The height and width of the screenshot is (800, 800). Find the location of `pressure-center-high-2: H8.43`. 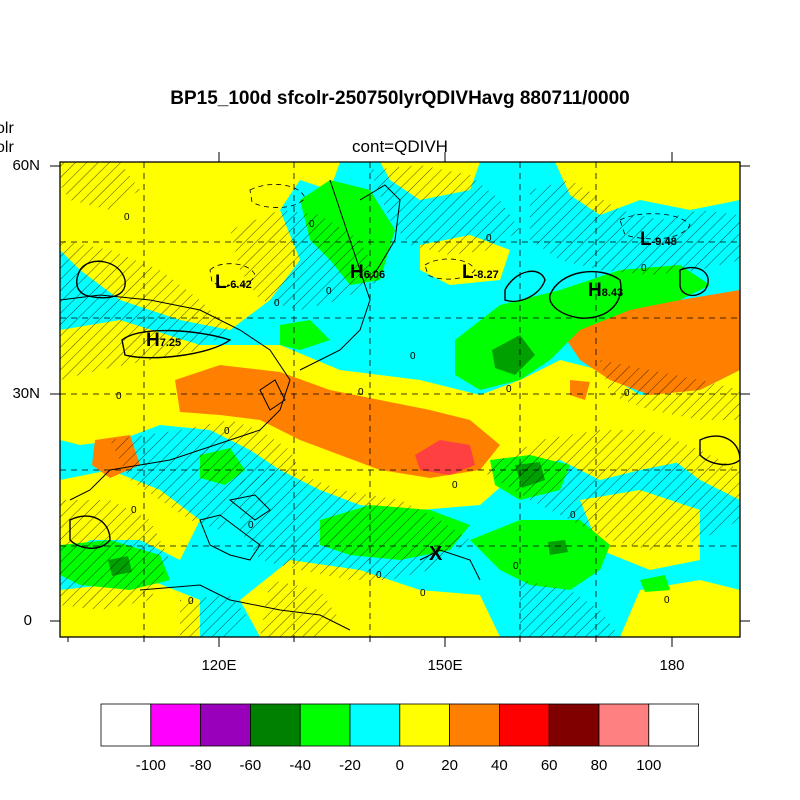

pressure-center-high-2: H8.43 is located at coordinates (606, 290).